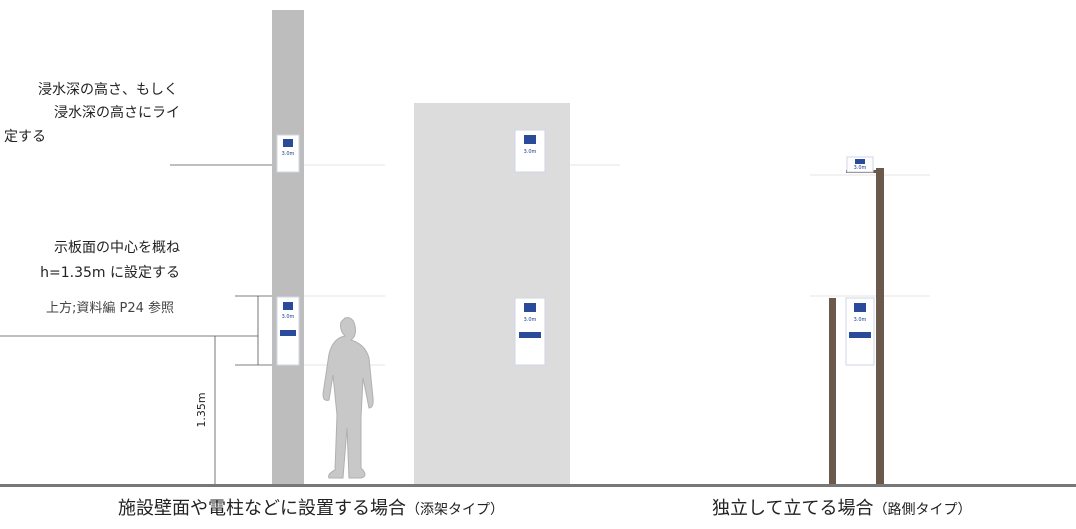 This screenshot has height=529, width=1076. I want to click on note-text: 浸水深の高さ、もしく, so click(108, 89).